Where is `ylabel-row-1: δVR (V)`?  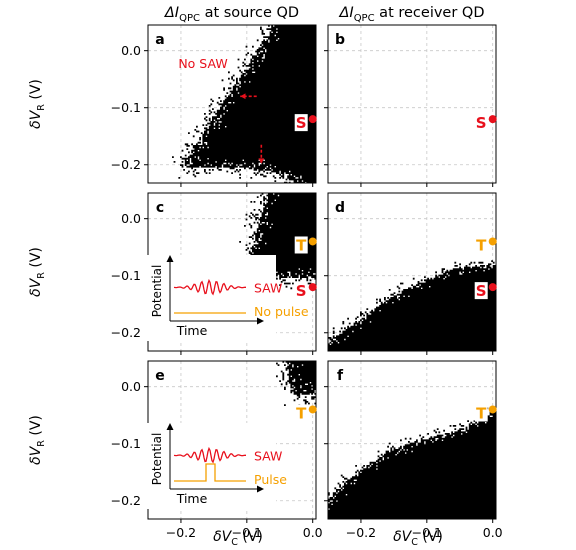 ylabel-row-1: δVR (V) is located at coordinates (37, 104).